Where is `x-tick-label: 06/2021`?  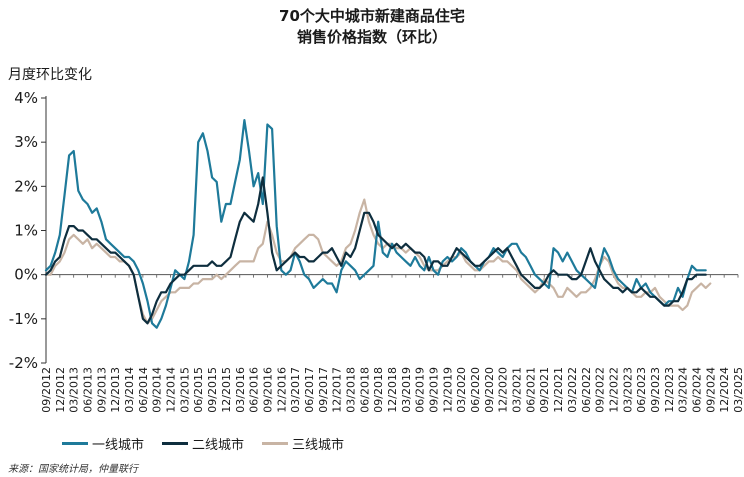 x-tick-label: 06/2021 is located at coordinates (530, 390).